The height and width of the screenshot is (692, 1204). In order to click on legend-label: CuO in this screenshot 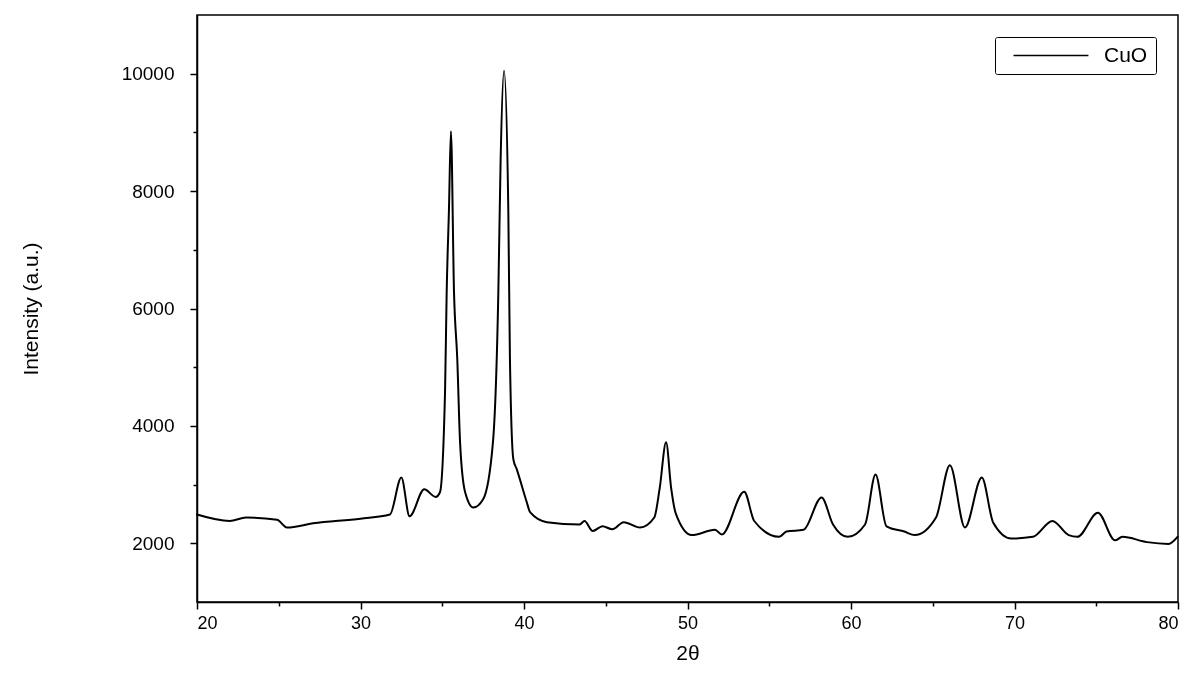, I will do `click(1126, 54)`.